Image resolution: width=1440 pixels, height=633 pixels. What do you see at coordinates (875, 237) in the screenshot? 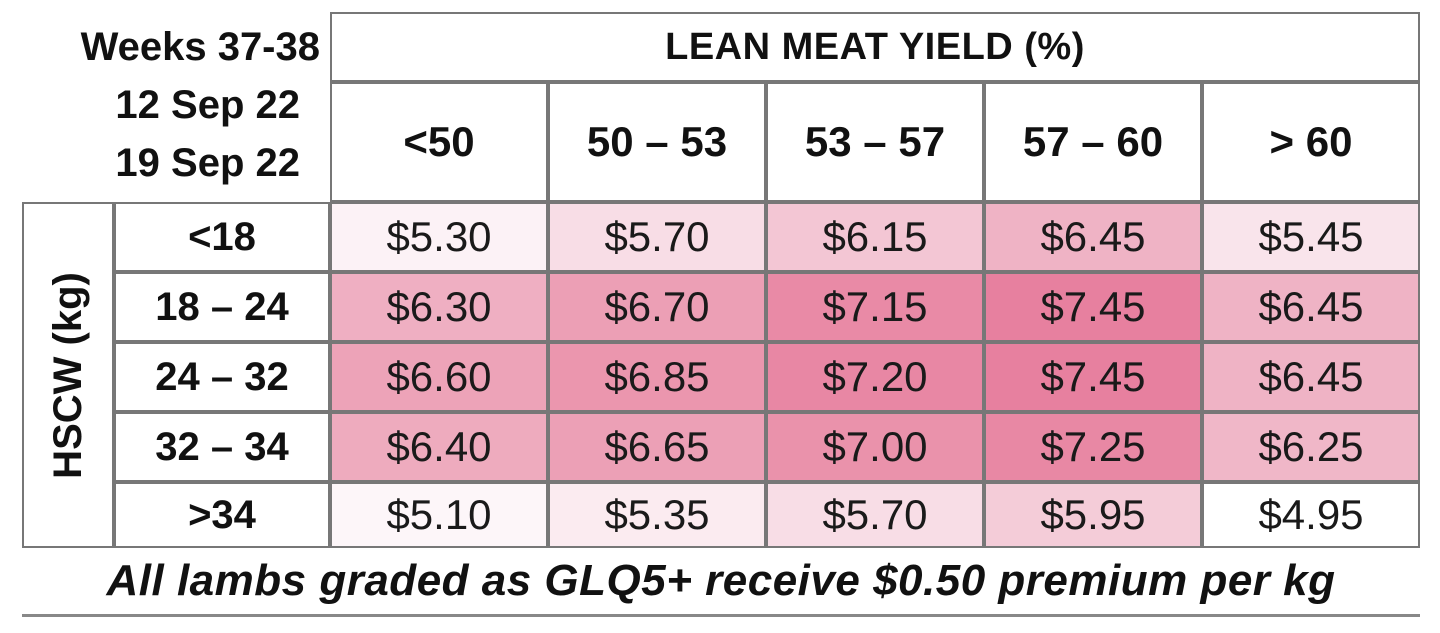
I see `price-cell: $6.15` at bounding box center [875, 237].